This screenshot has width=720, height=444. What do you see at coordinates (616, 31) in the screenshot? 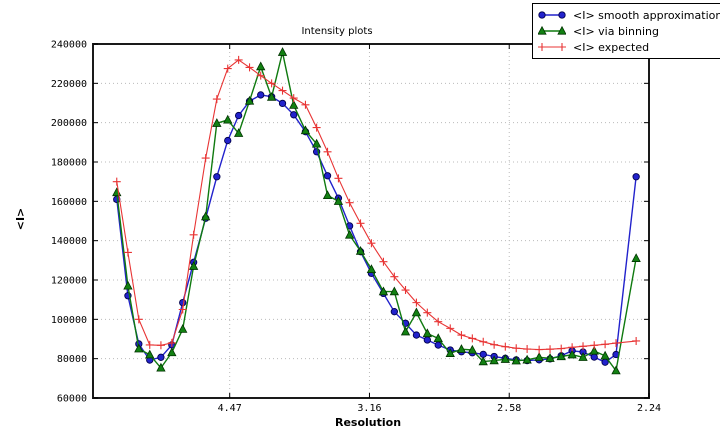
I see `legend-label: <I> via binning` at bounding box center [616, 31].